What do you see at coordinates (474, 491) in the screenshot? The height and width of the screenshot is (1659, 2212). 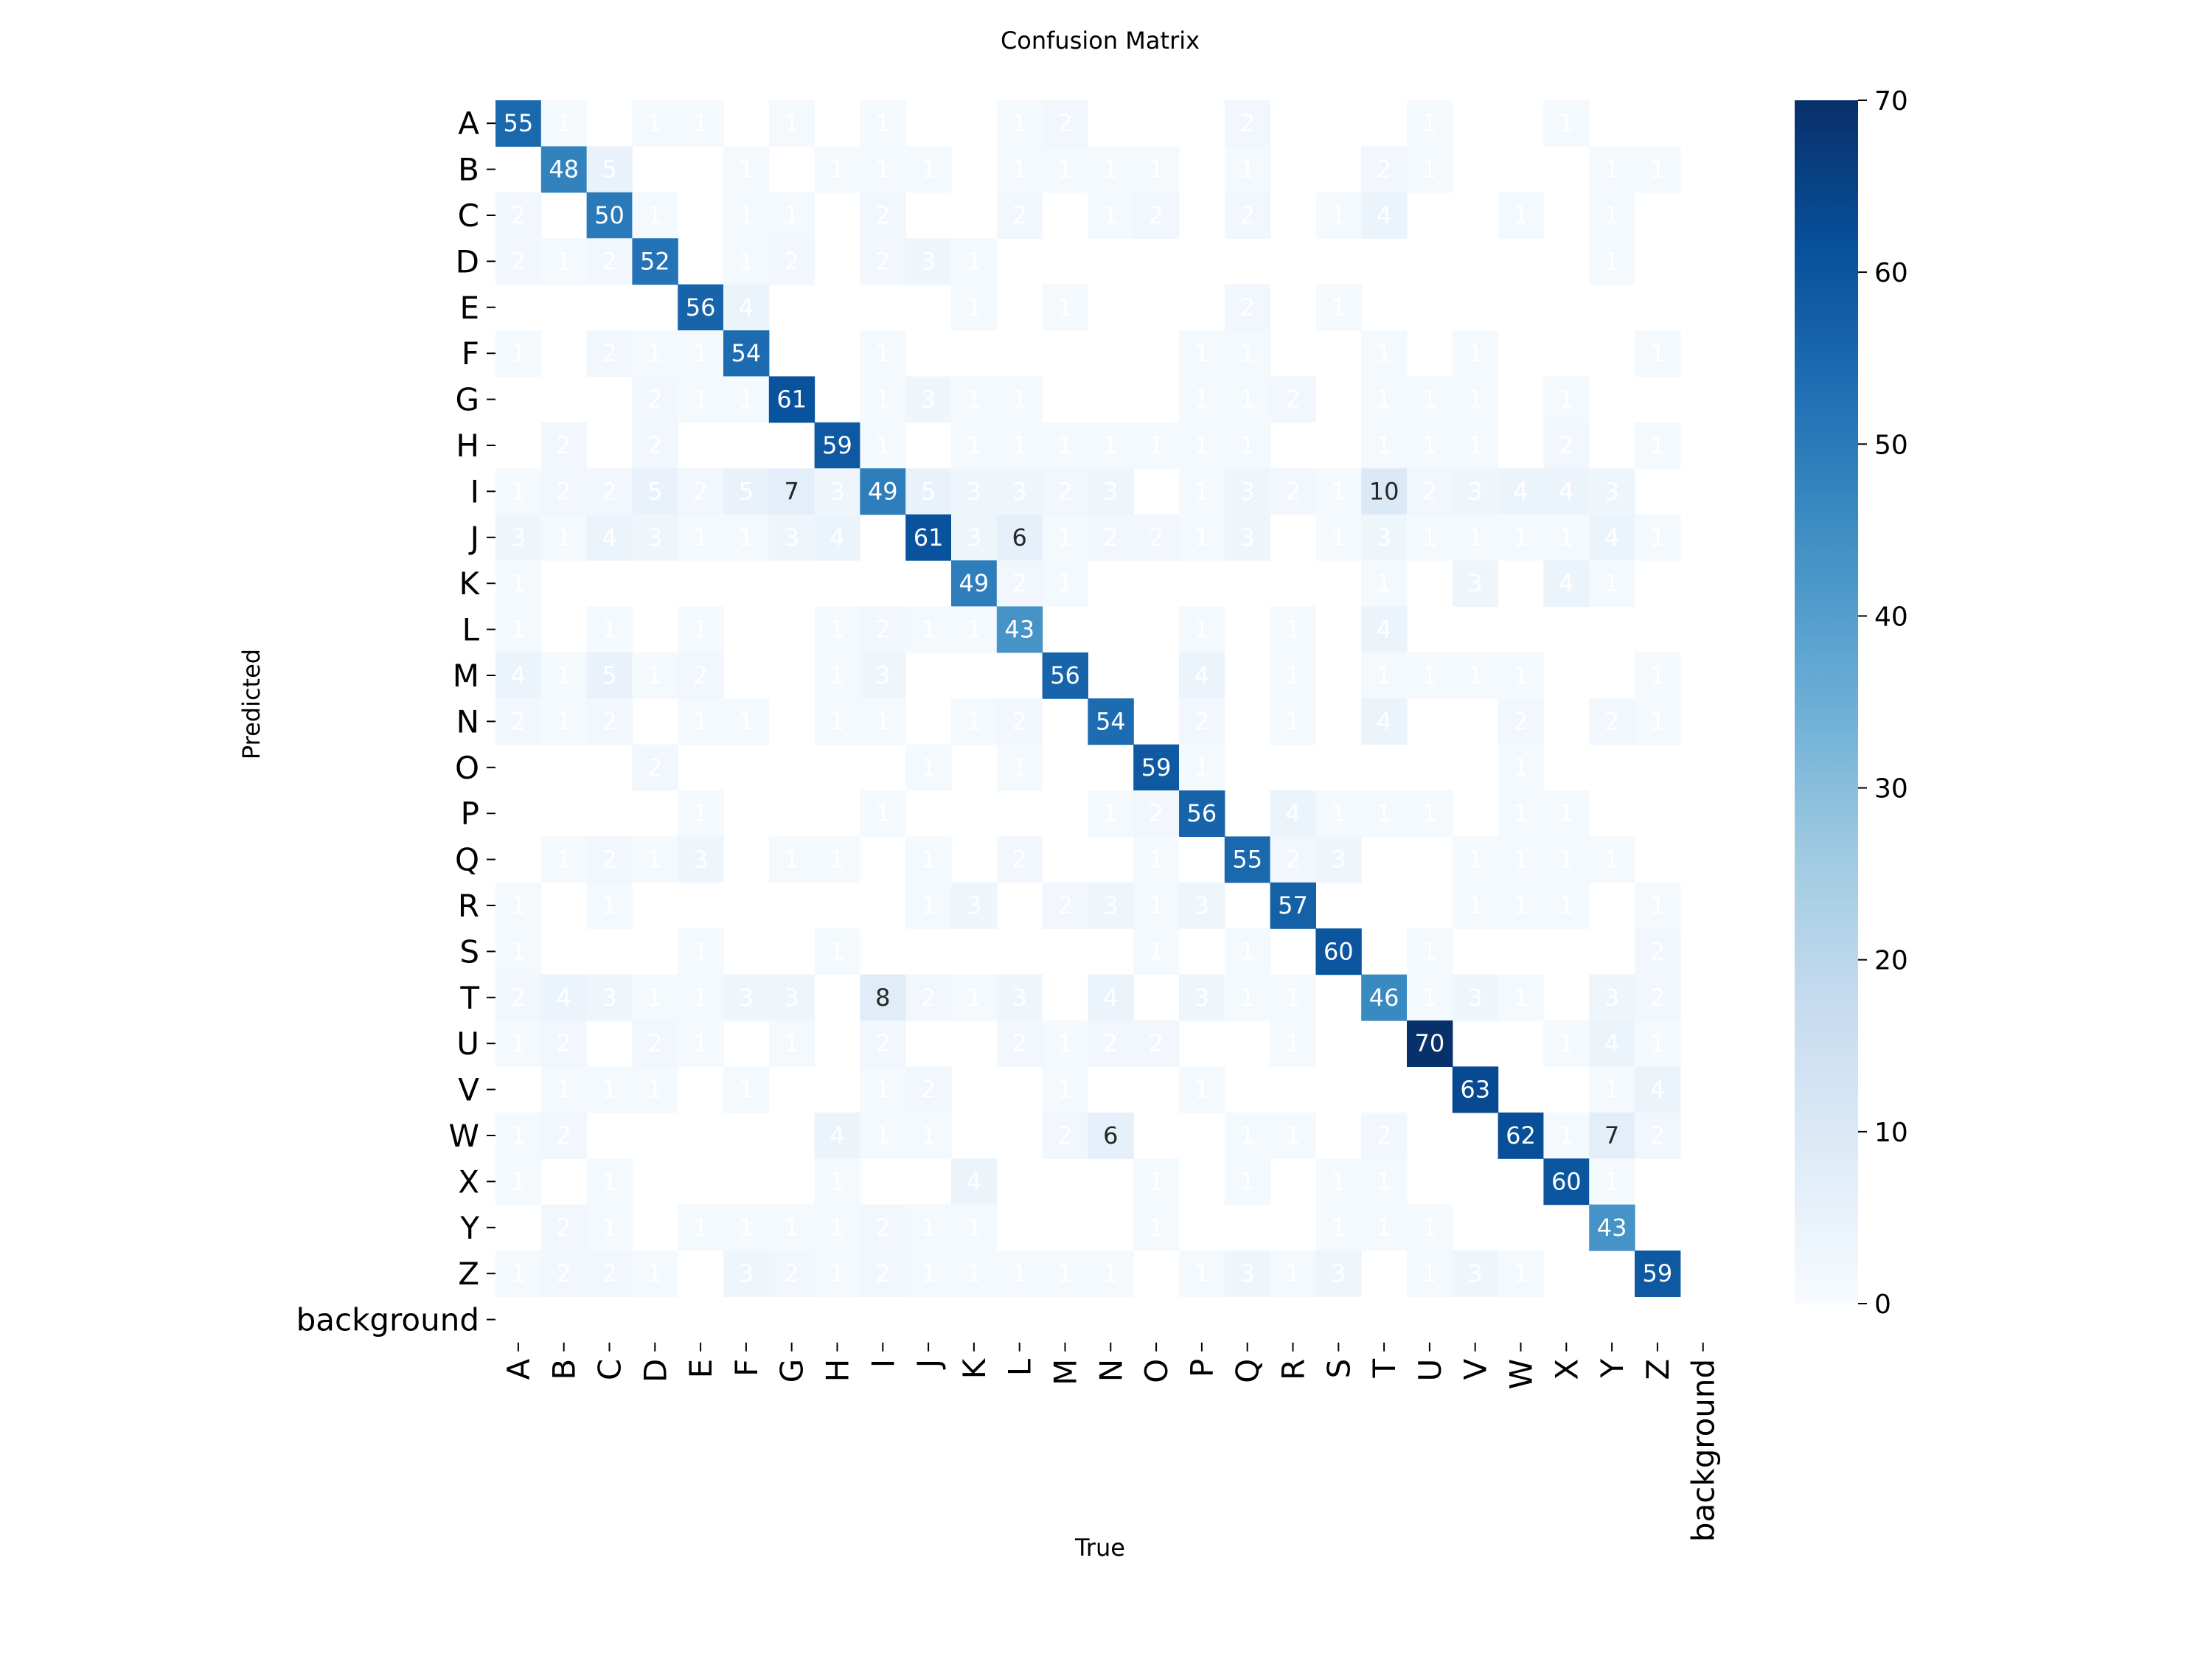 I see `y-tick-label: I` at bounding box center [474, 491].